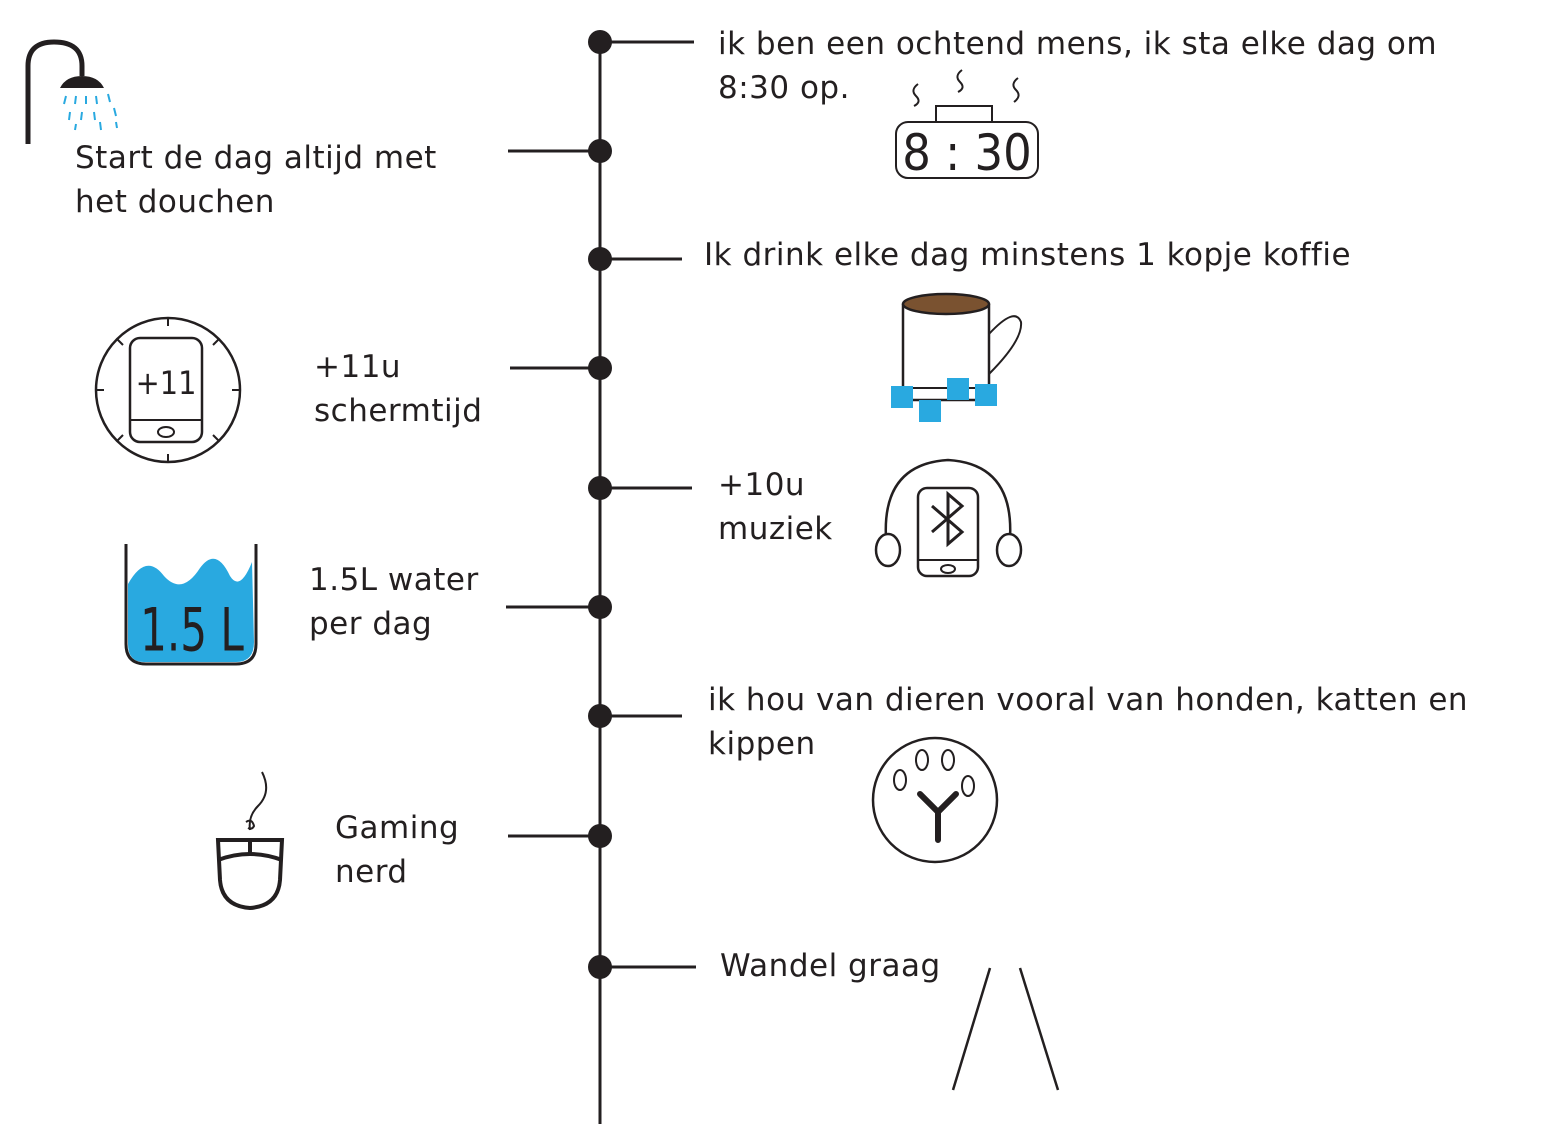 Image resolution: width=1563 pixels, height=1124 pixels. What do you see at coordinates (397, 850) in the screenshot?
I see `label-gaming: Gaming nerd` at bounding box center [397, 850].